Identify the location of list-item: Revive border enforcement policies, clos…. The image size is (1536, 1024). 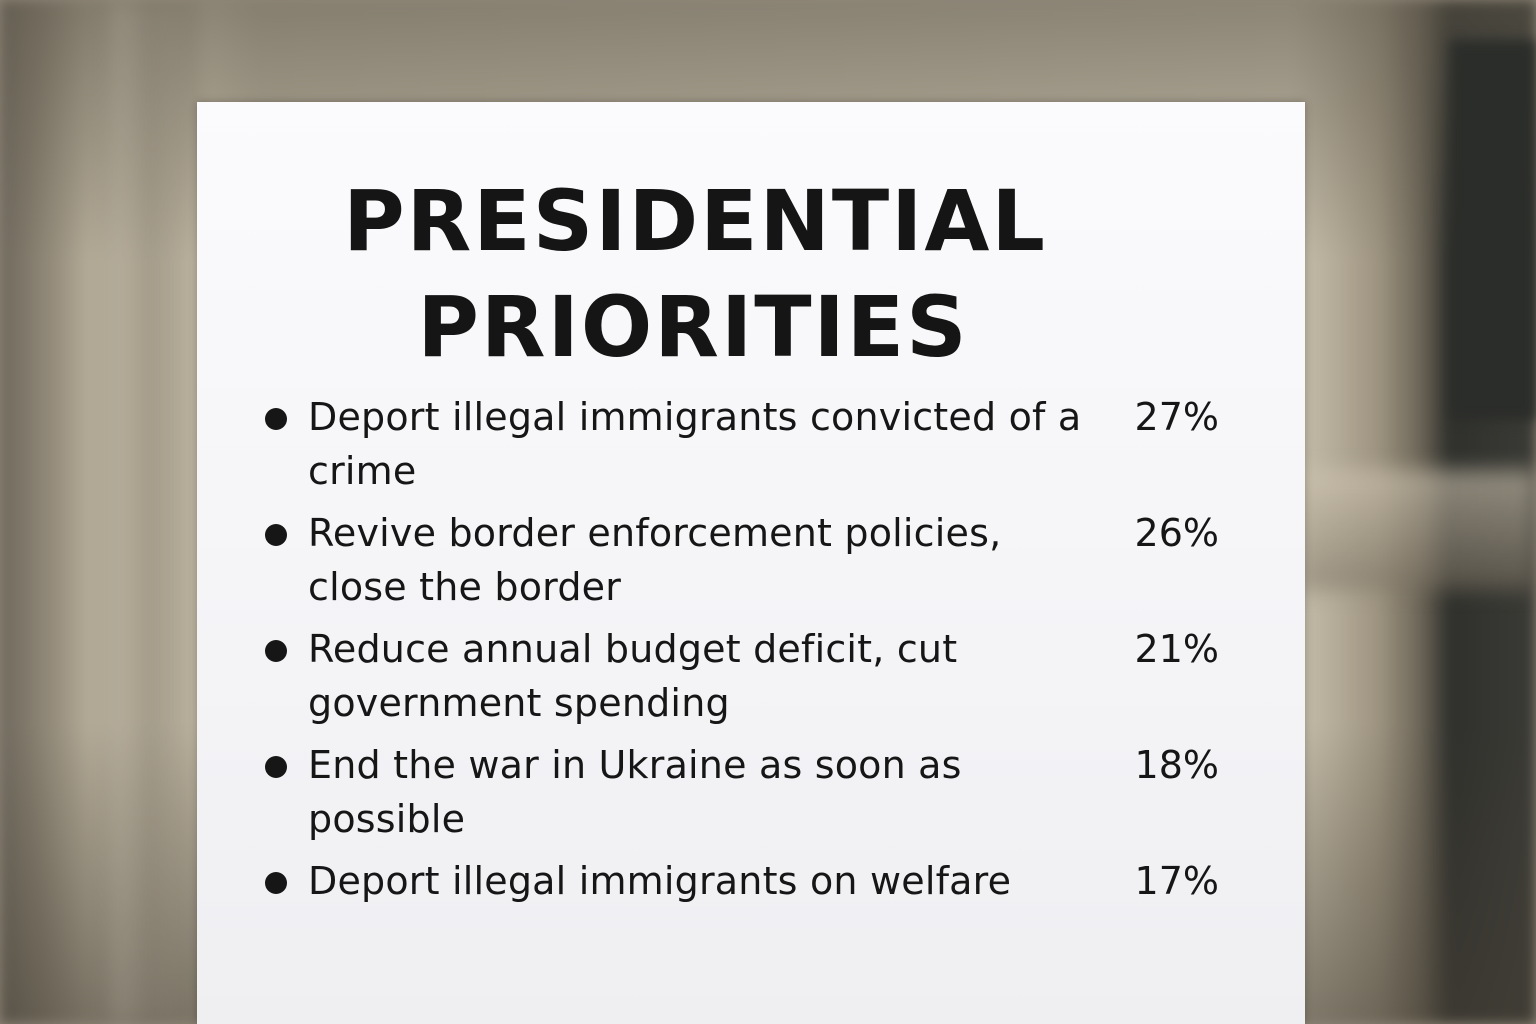
(757, 564).